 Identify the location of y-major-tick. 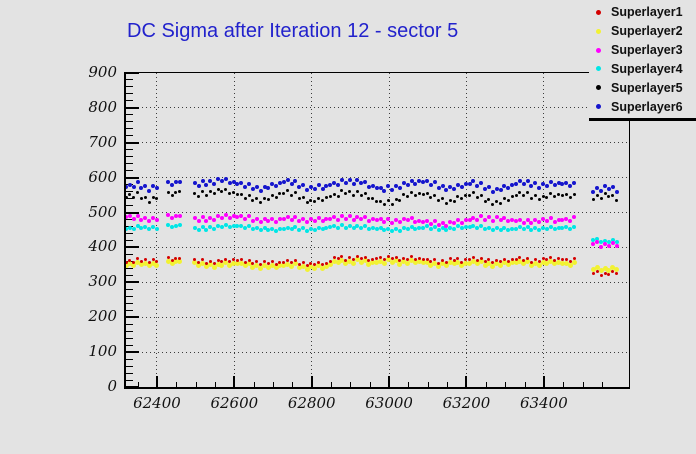
(132, 247).